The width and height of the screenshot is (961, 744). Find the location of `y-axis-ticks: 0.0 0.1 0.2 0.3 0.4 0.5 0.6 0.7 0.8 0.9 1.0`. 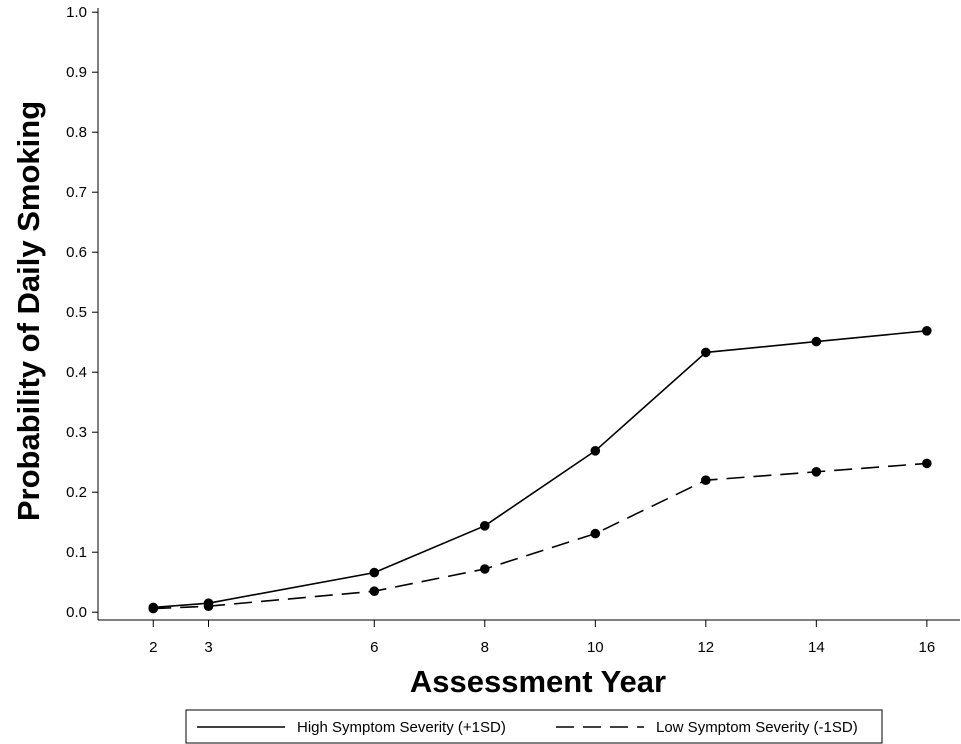

y-axis-ticks: 0.0 0.1 0.2 0.3 0.4 0.5 0.6 0.7 0.8 0.9 1.0 is located at coordinates (82, 312).